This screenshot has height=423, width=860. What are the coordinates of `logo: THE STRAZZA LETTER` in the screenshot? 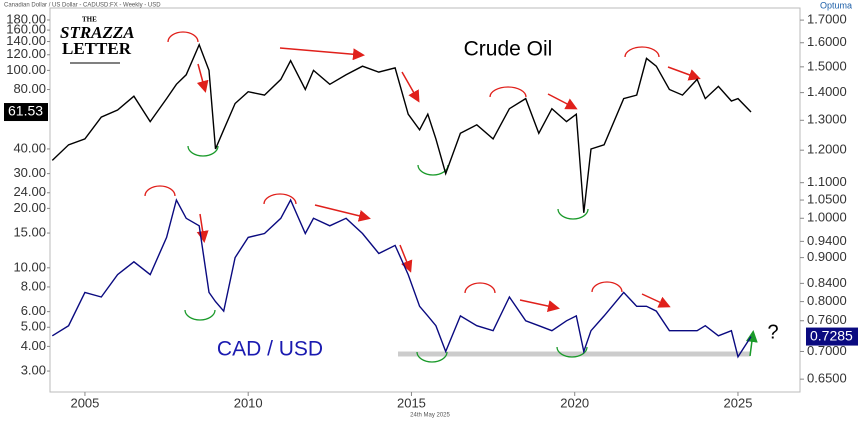 It's located at (97, 40).